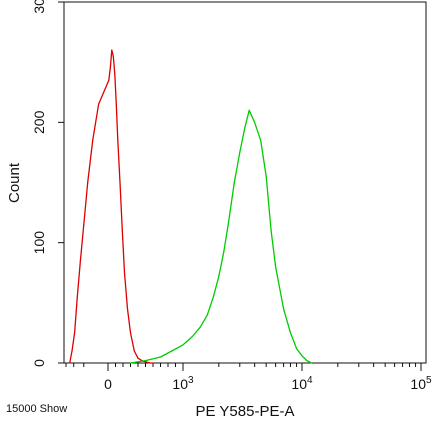 The height and width of the screenshot is (422, 438). I want to click on y-axis-title: Count, so click(14, 182).